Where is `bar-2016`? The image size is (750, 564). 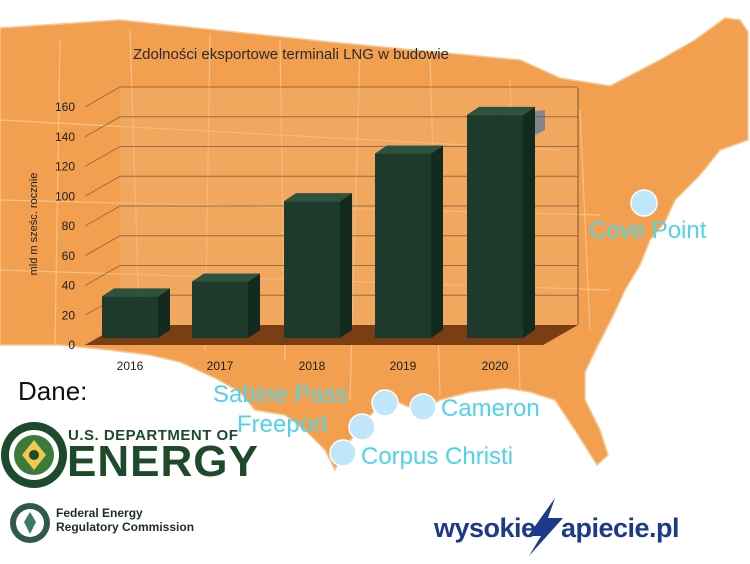 bar-2016 is located at coordinates (136, 313).